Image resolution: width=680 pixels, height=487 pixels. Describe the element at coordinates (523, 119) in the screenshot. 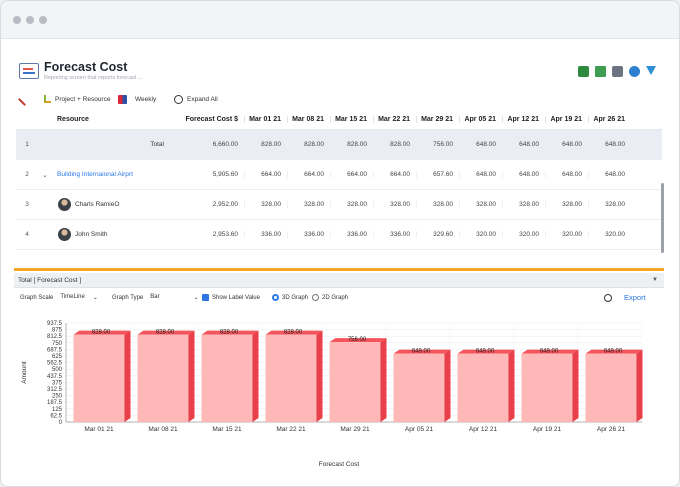

I see `week-column-header: Apr 12 21` at that location.